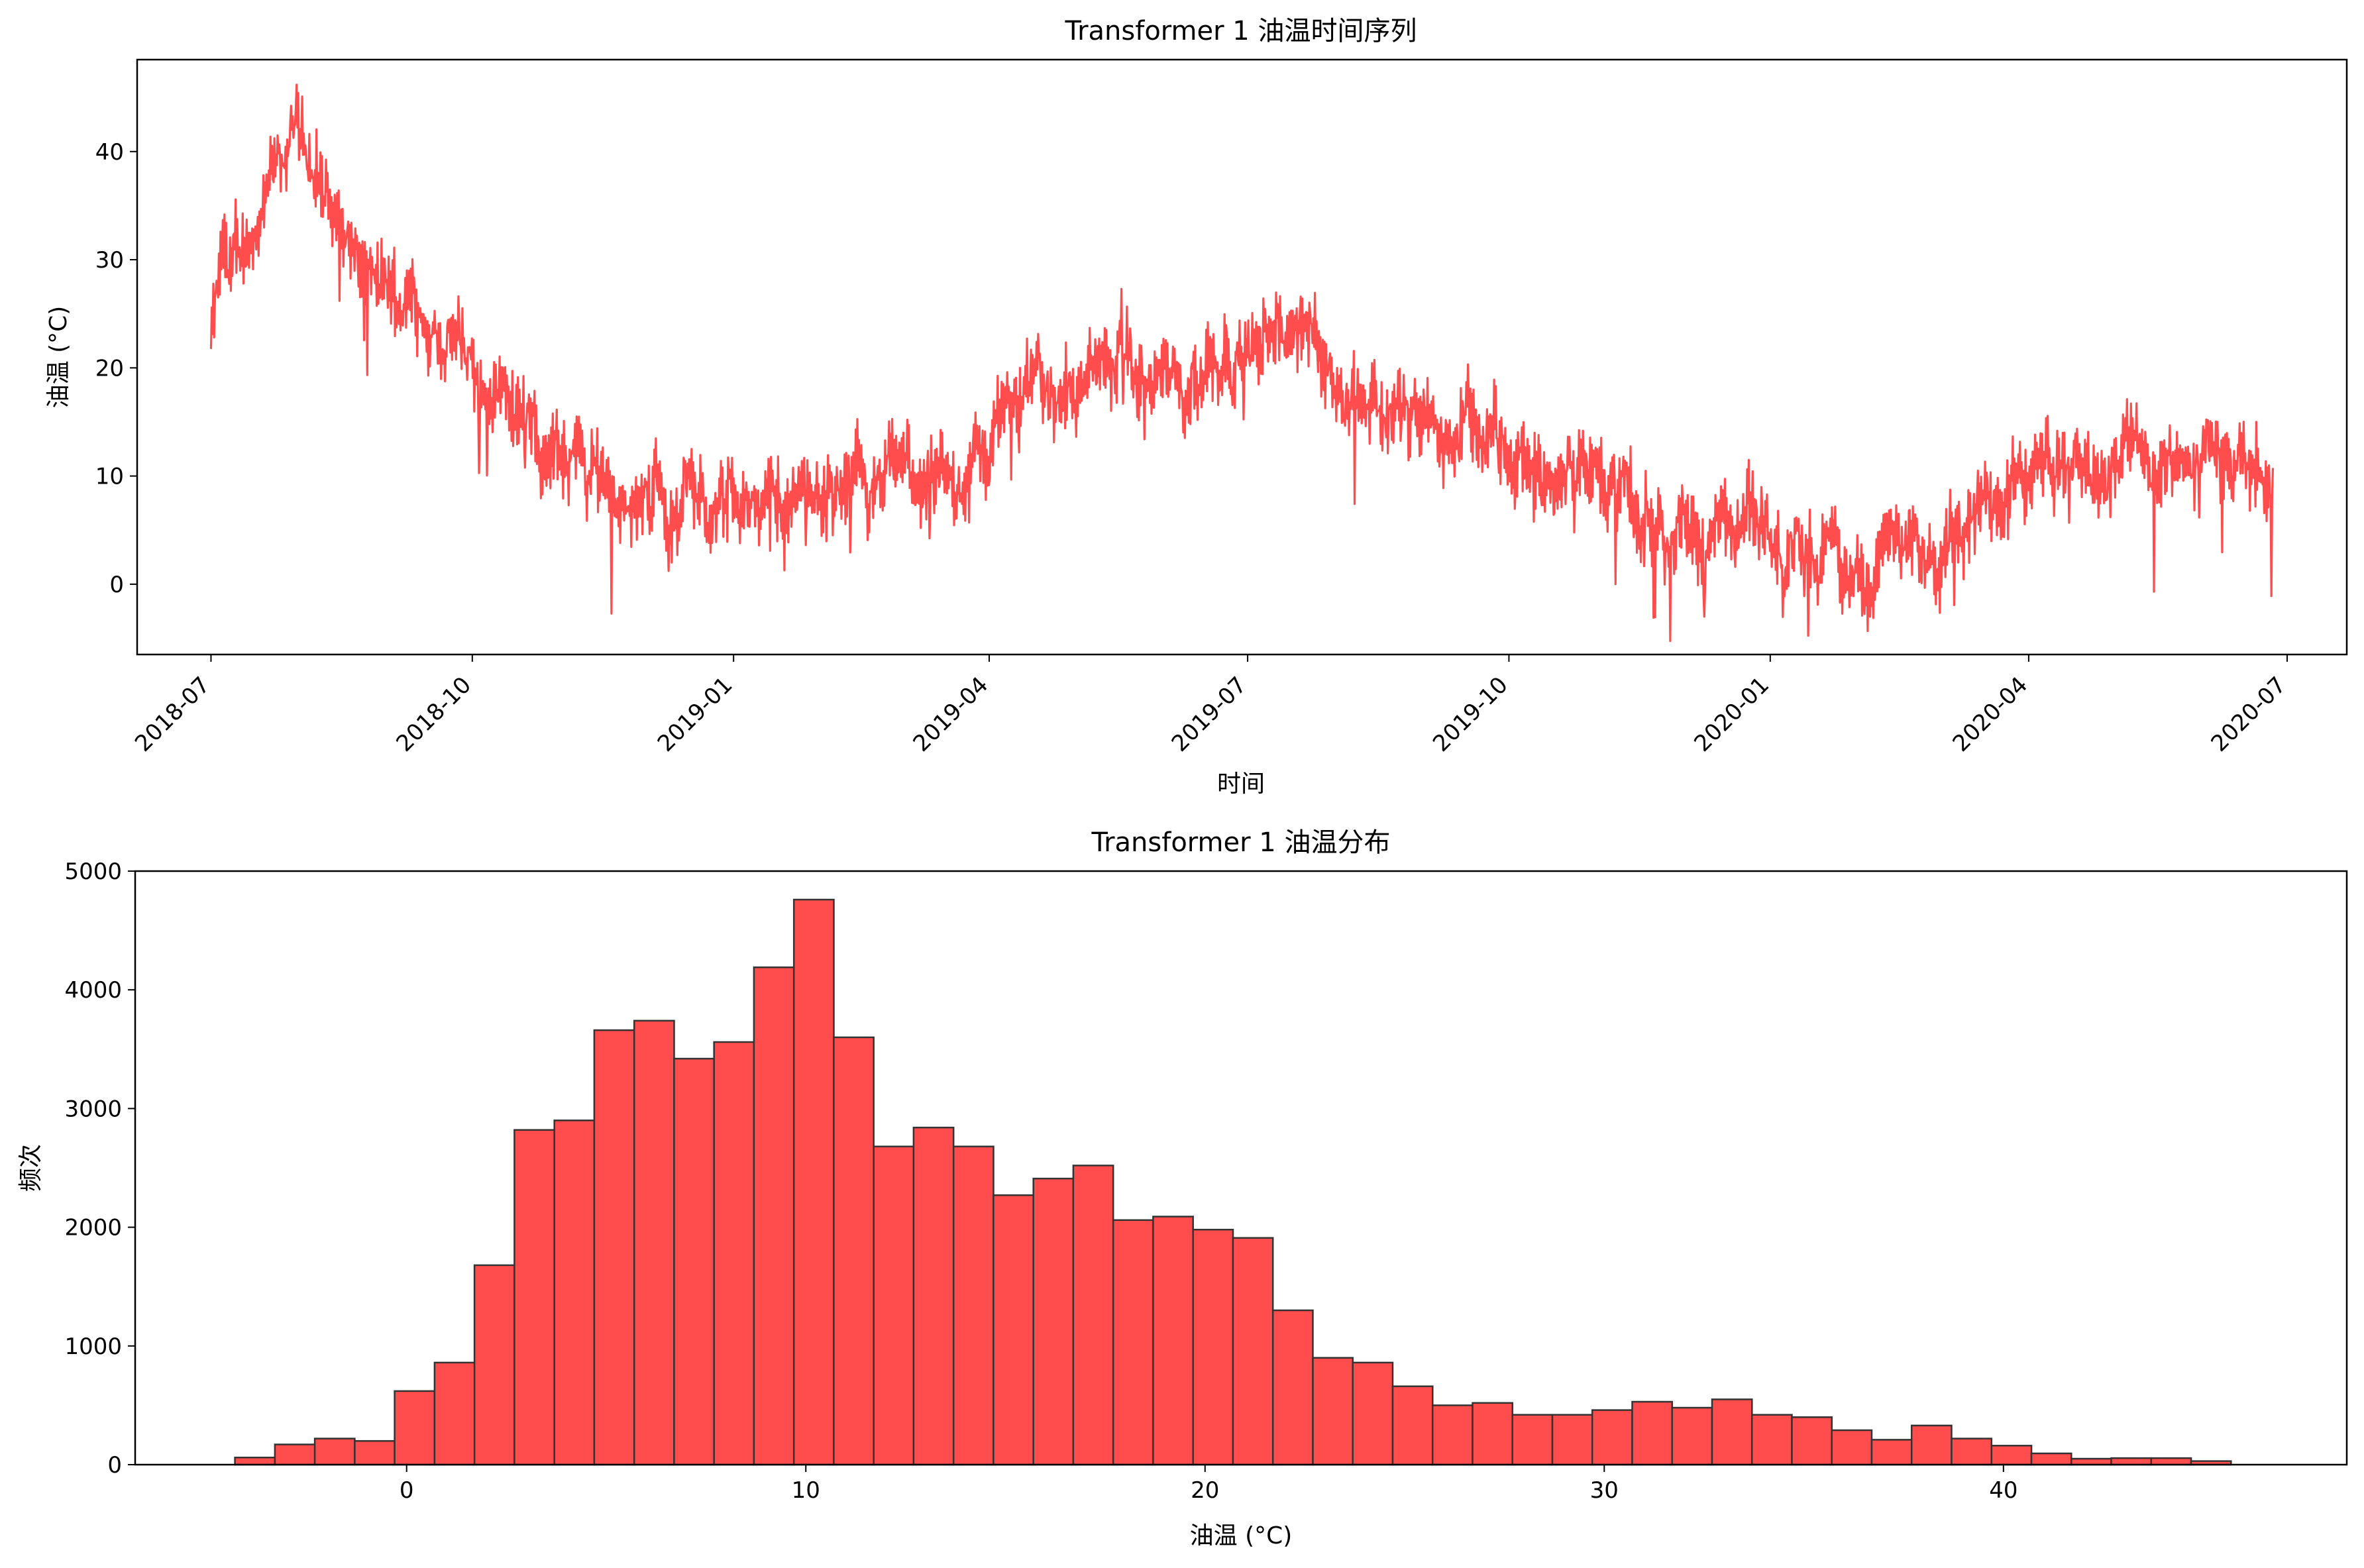 Image resolution: width=2364 pixels, height=1568 pixels. Describe the element at coordinates (93, 872) in the screenshot. I see `y-tick-label: 5000` at that location.